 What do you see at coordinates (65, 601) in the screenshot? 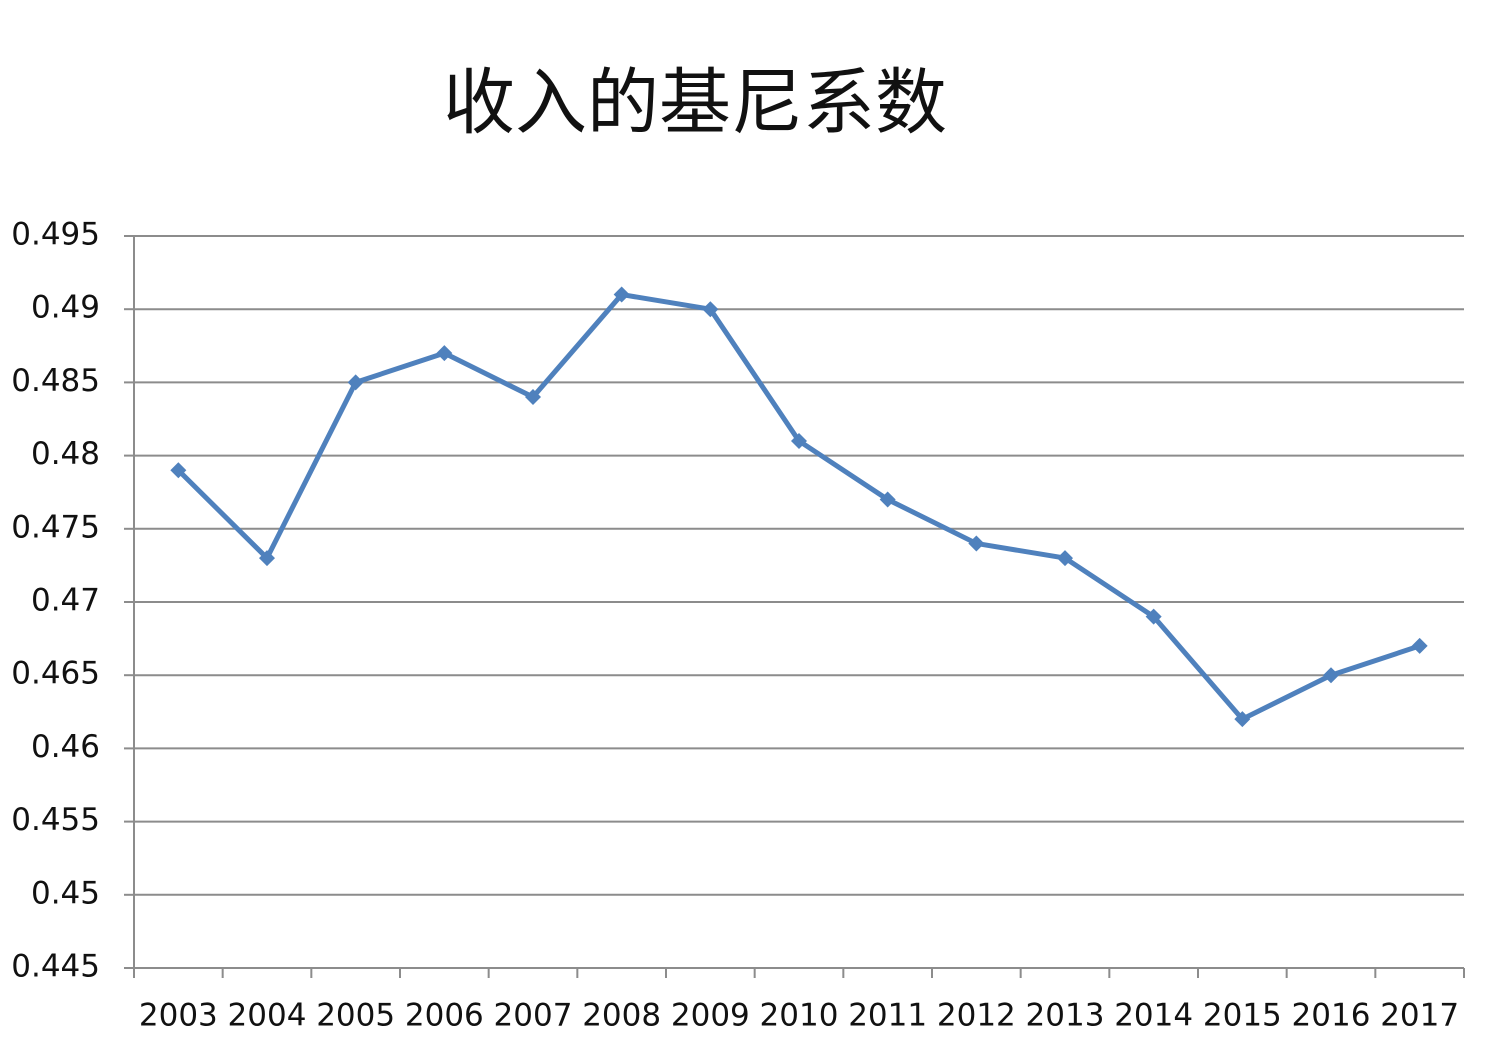
I see `y-tick-label: 0.47` at bounding box center [65, 601].